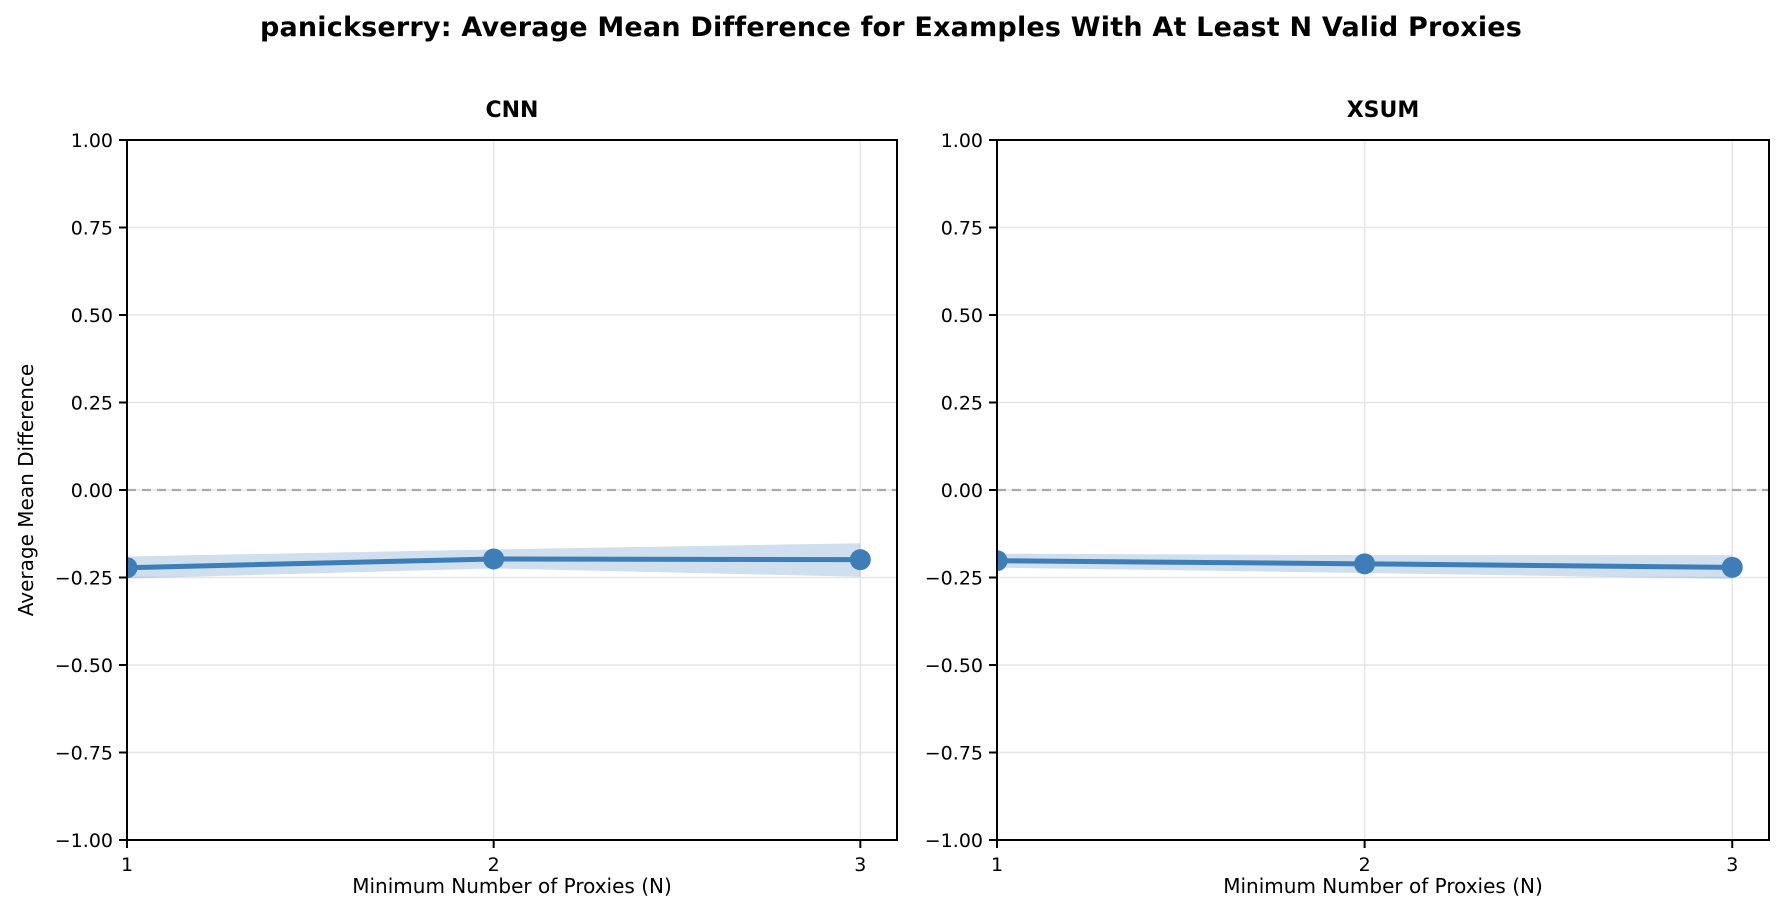 This screenshot has height=921, width=1782. I want to click on subplot-title-xsum: XSUM, so click(1383, 110).